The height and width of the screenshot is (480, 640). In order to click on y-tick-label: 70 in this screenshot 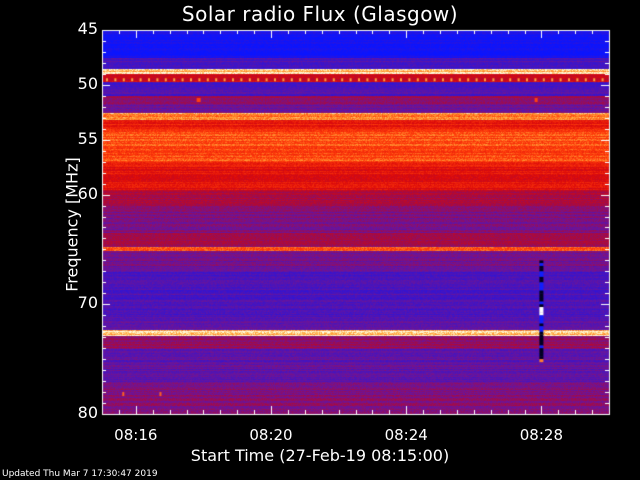, I will do `click(87, 303)`.